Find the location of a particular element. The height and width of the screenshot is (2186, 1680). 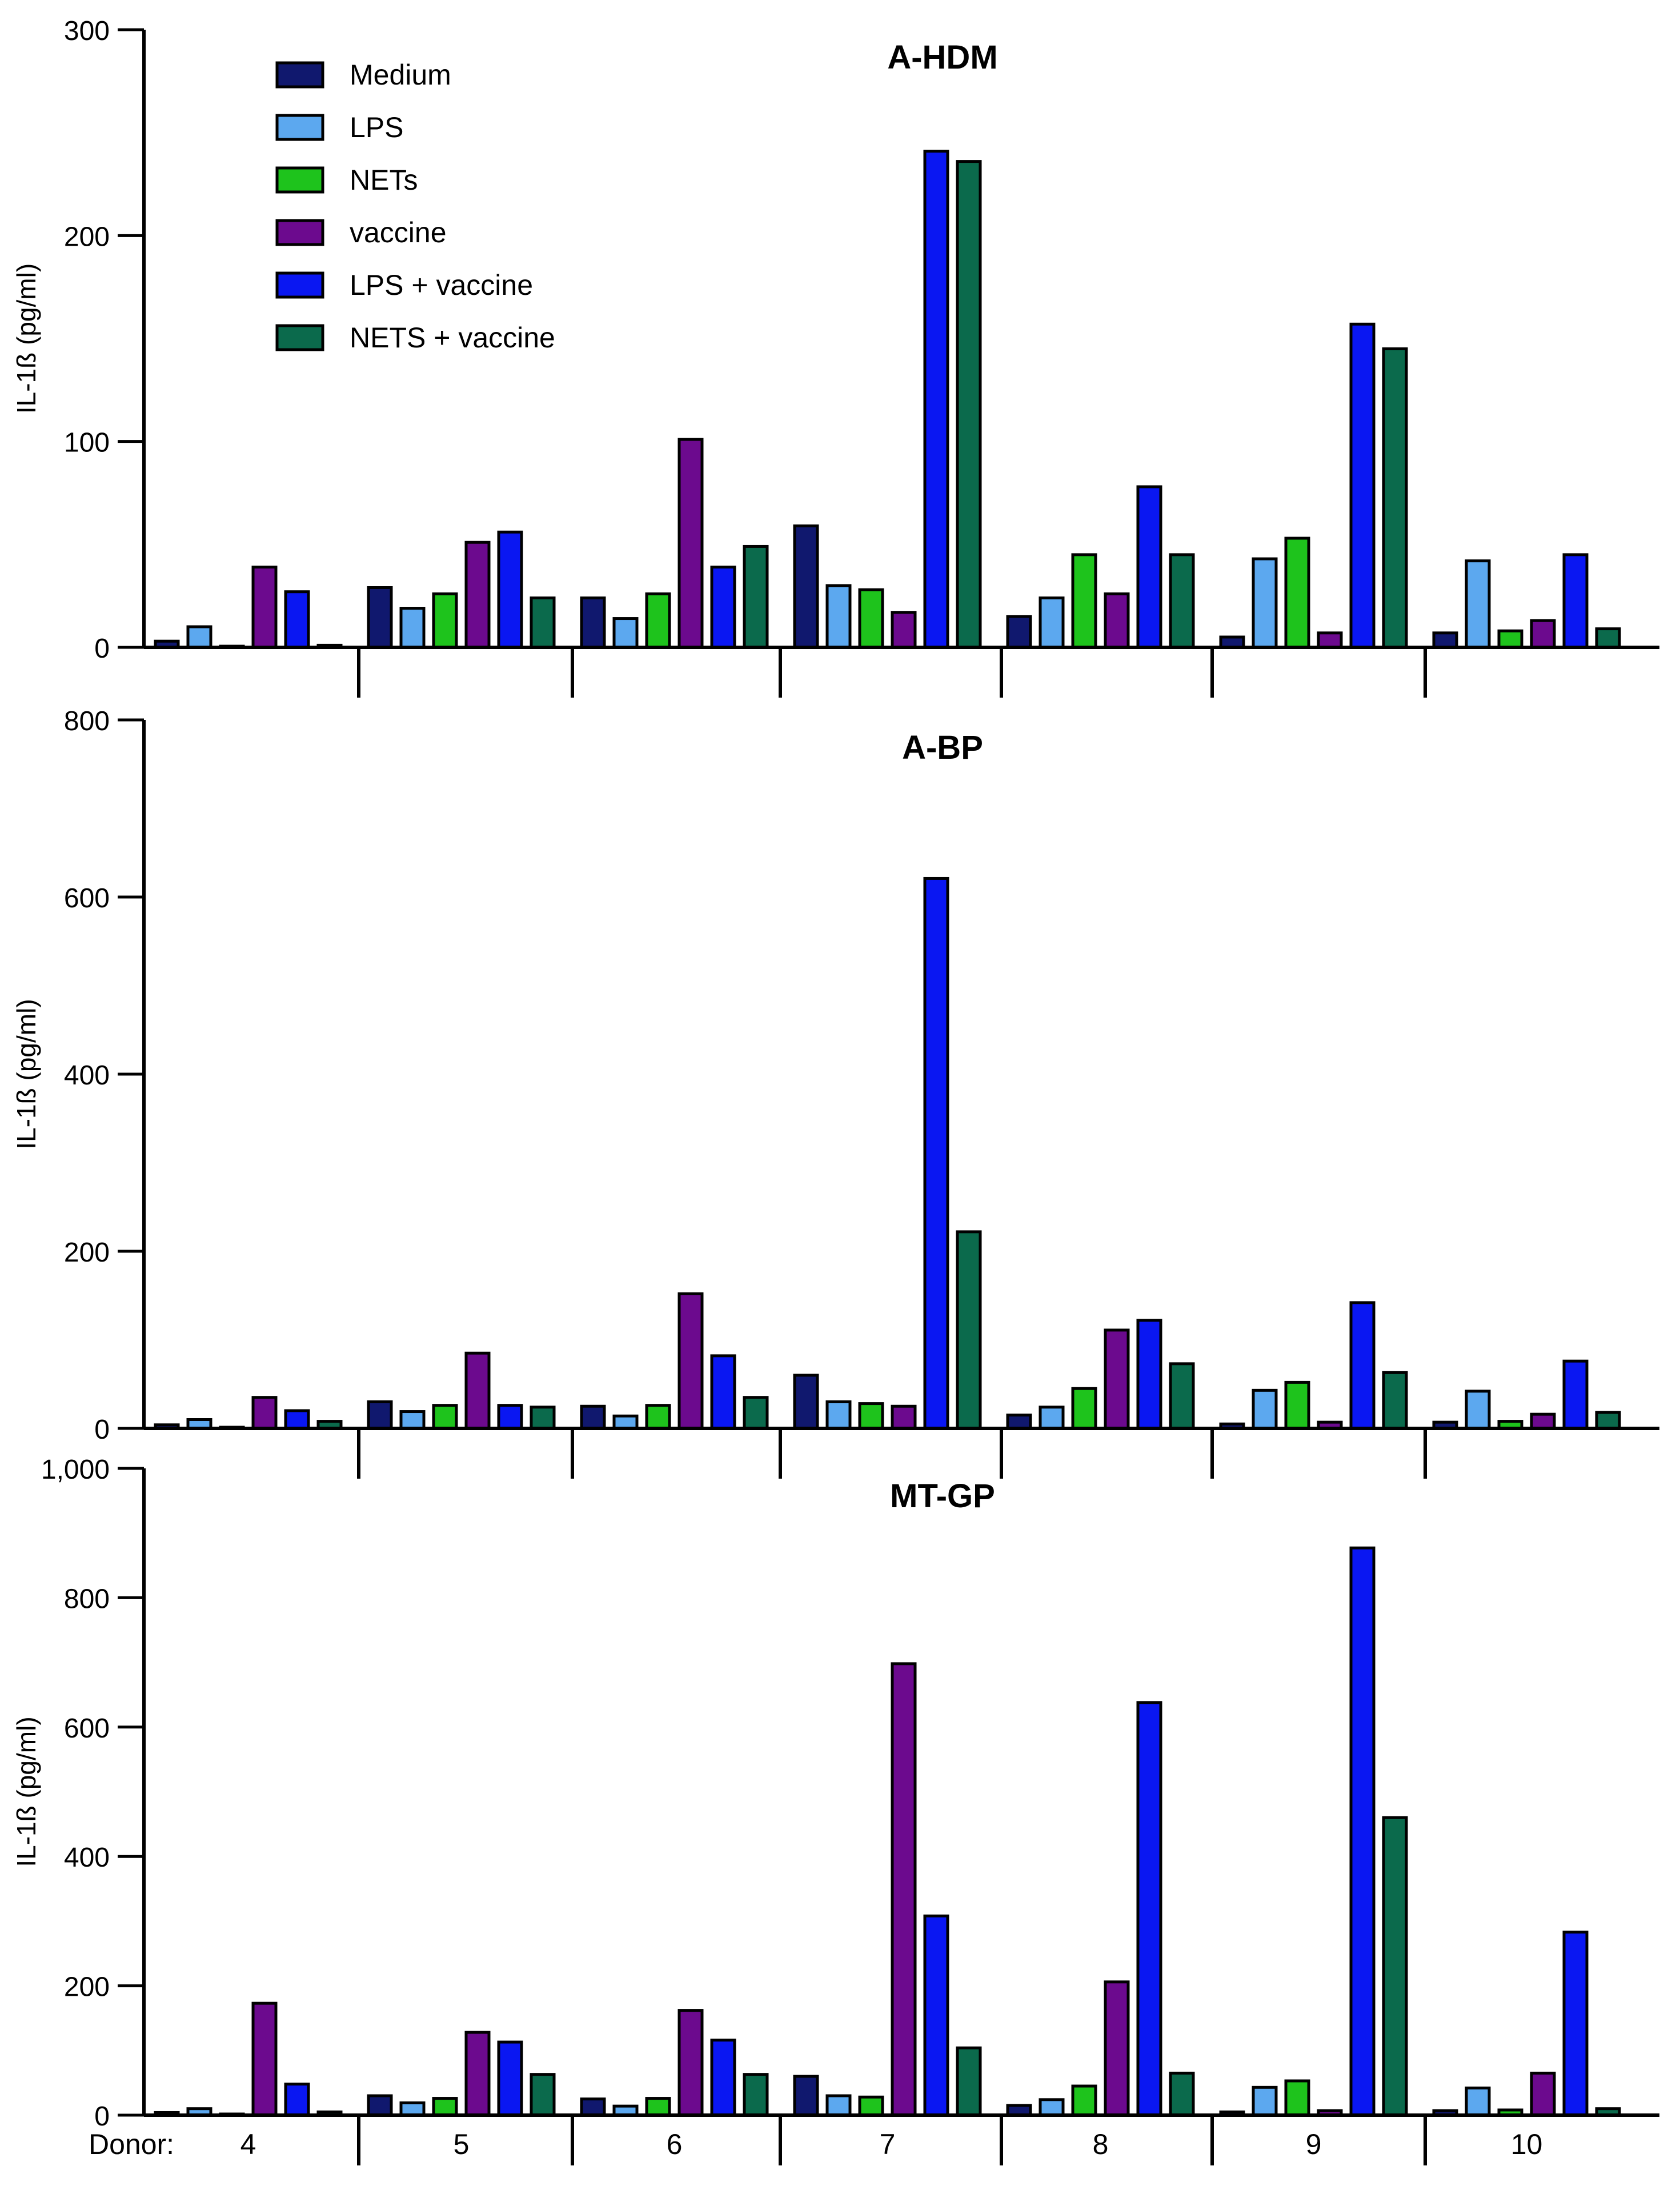

bar-a-hdm-donor-9-lps-vaccine is located at coordinates (1362, 485).